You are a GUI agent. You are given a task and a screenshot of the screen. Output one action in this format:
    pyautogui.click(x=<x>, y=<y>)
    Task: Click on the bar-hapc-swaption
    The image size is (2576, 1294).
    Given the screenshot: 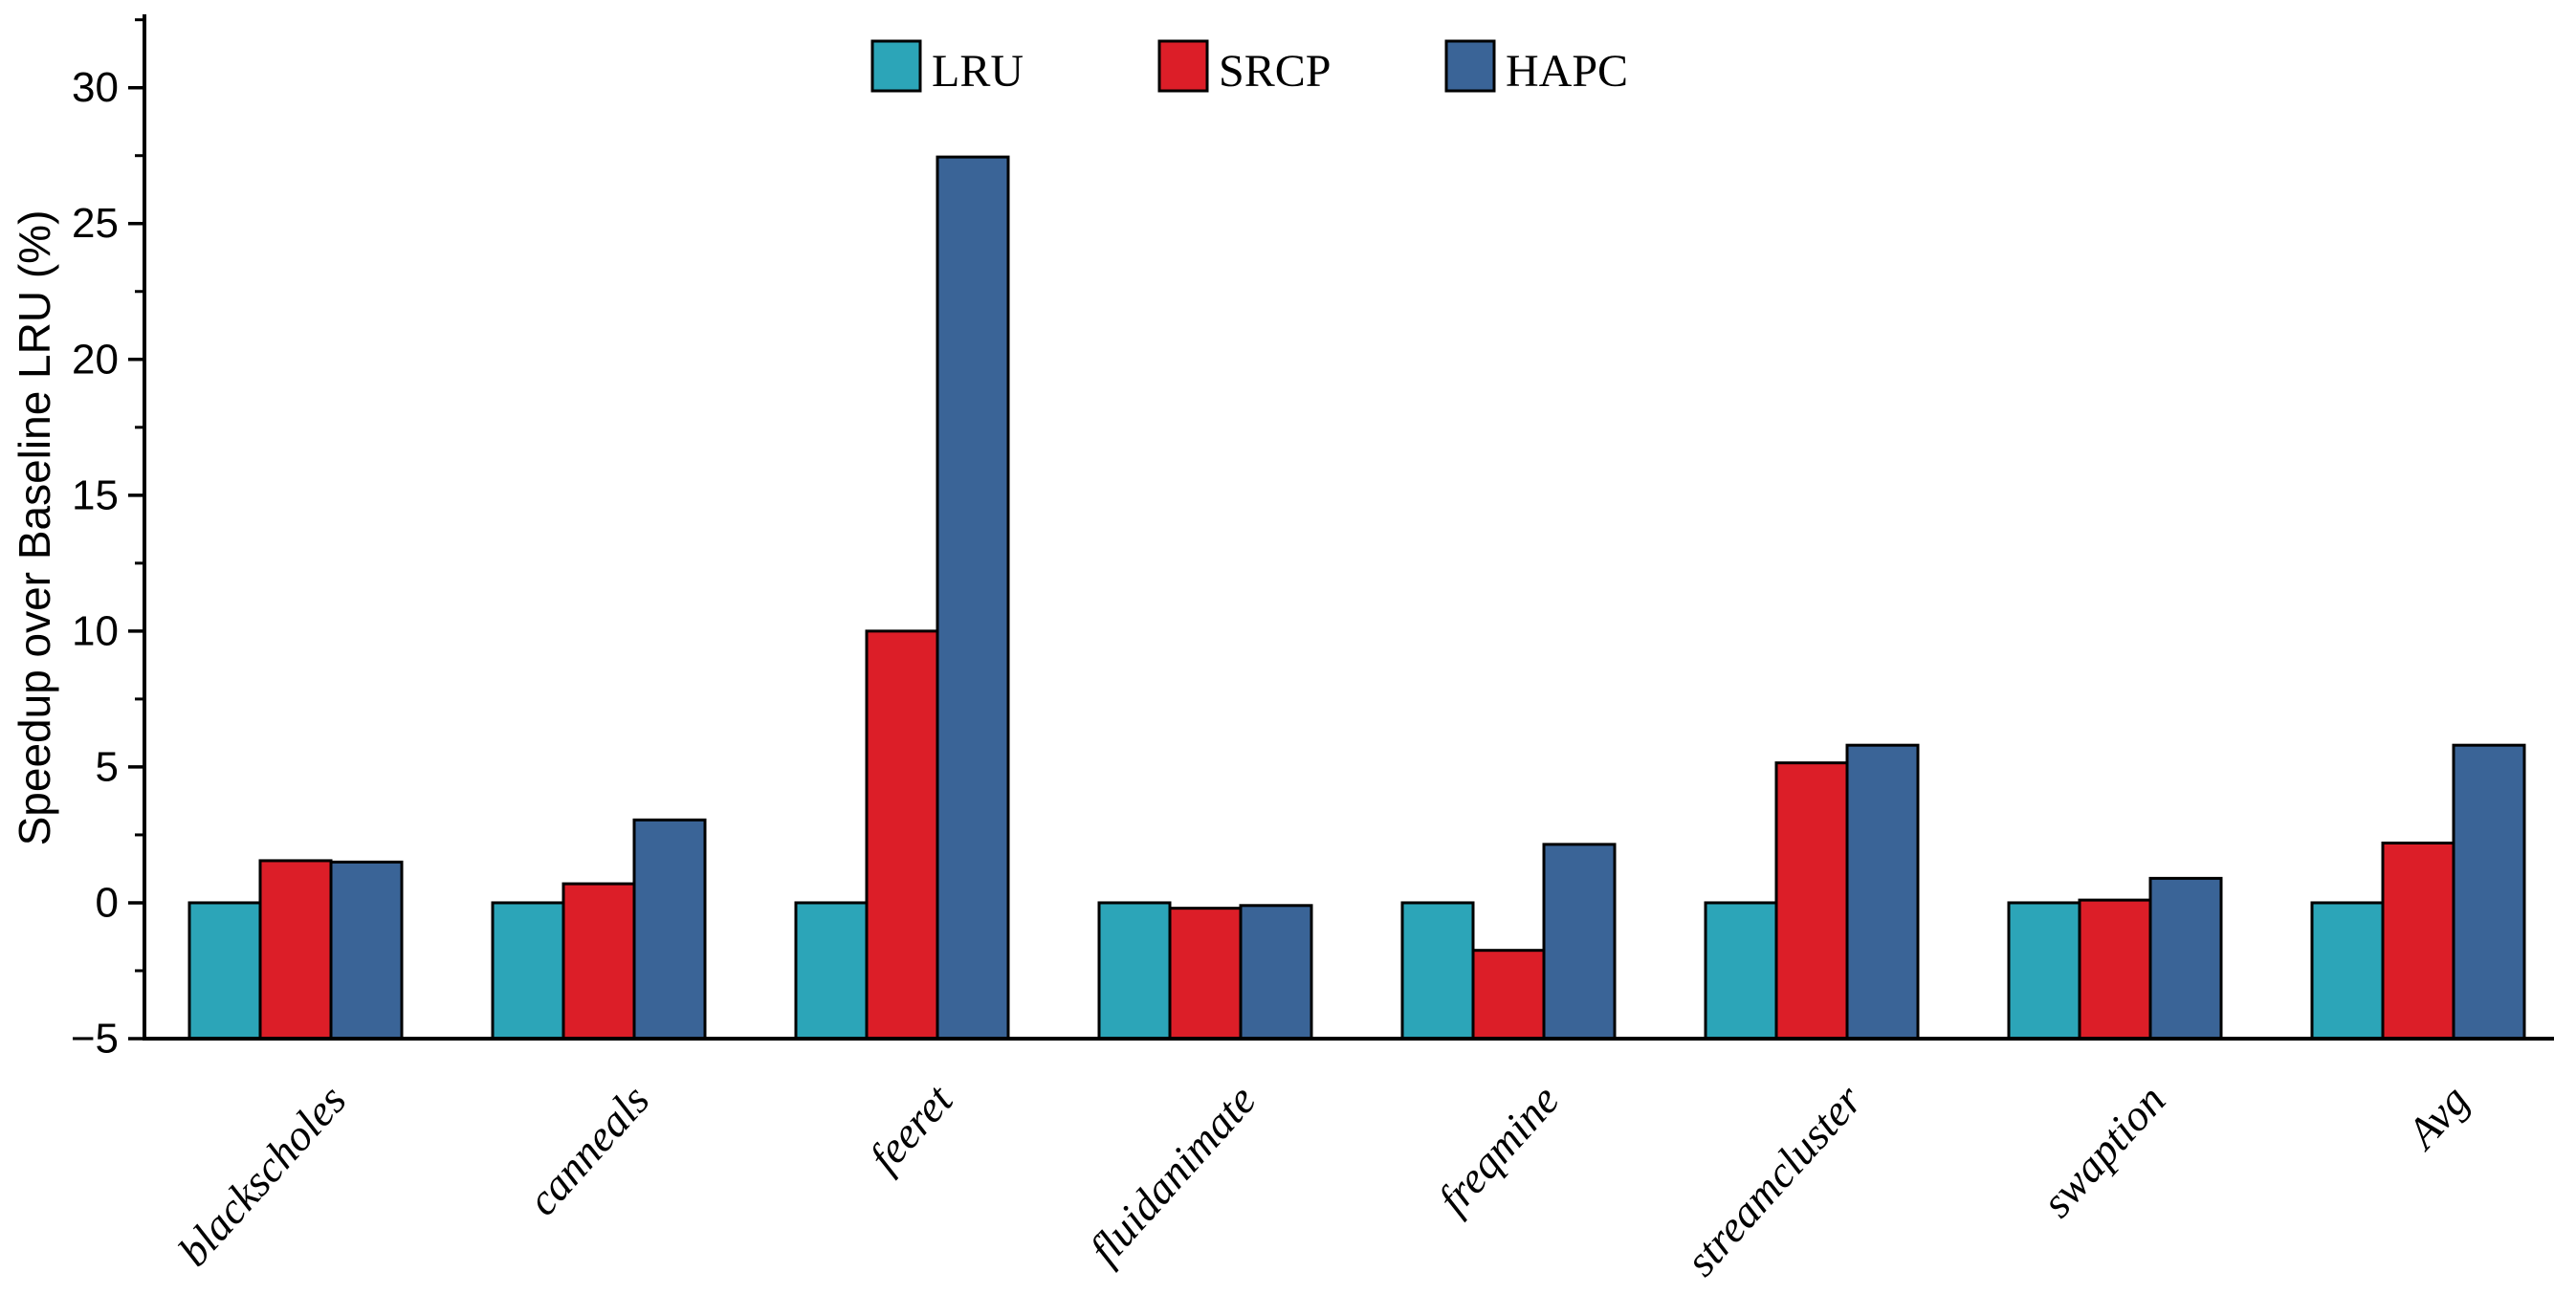 What is the action you would take?
    pyautogui.click(x=2185, y=959)
    